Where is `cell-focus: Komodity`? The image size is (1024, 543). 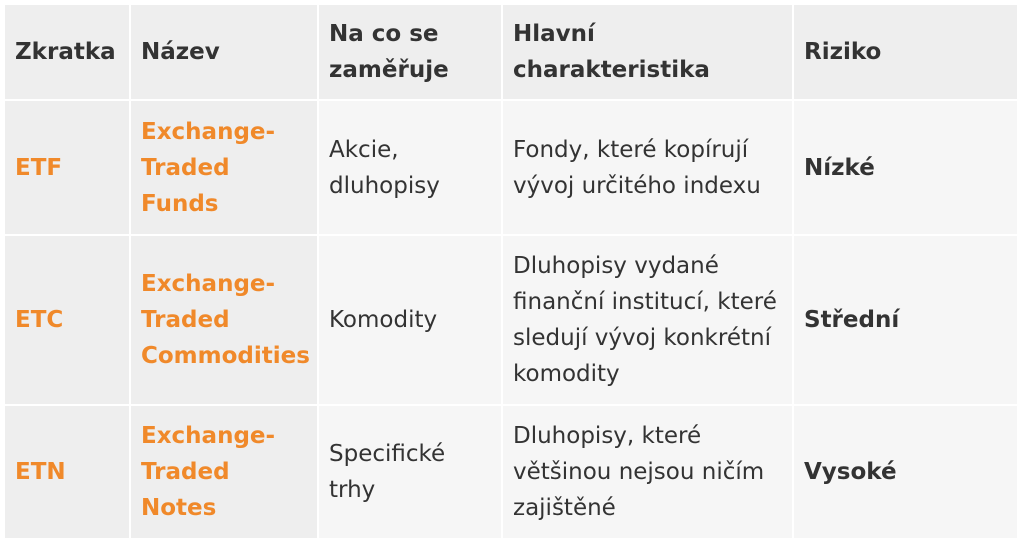
cell-focus: Komodity is located at coordinates (410, 320).